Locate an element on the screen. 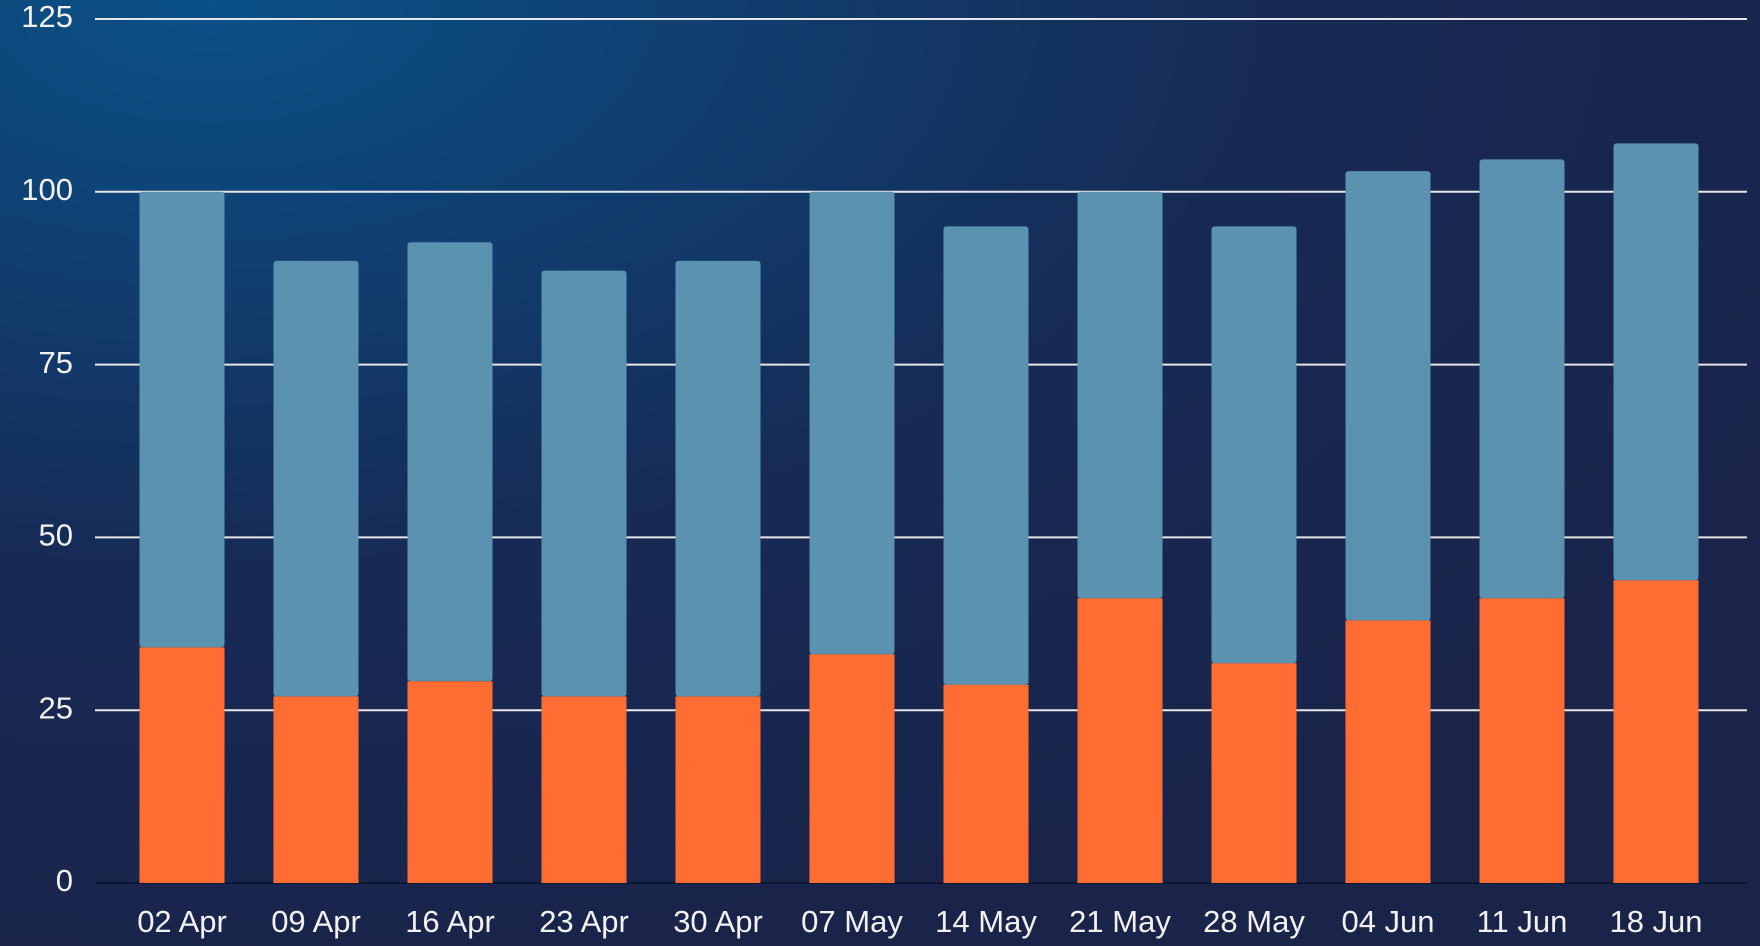 This screenshot has height=946, width=1760. x-tick-label: 04 Jun is located at coordinates (1387, 921).